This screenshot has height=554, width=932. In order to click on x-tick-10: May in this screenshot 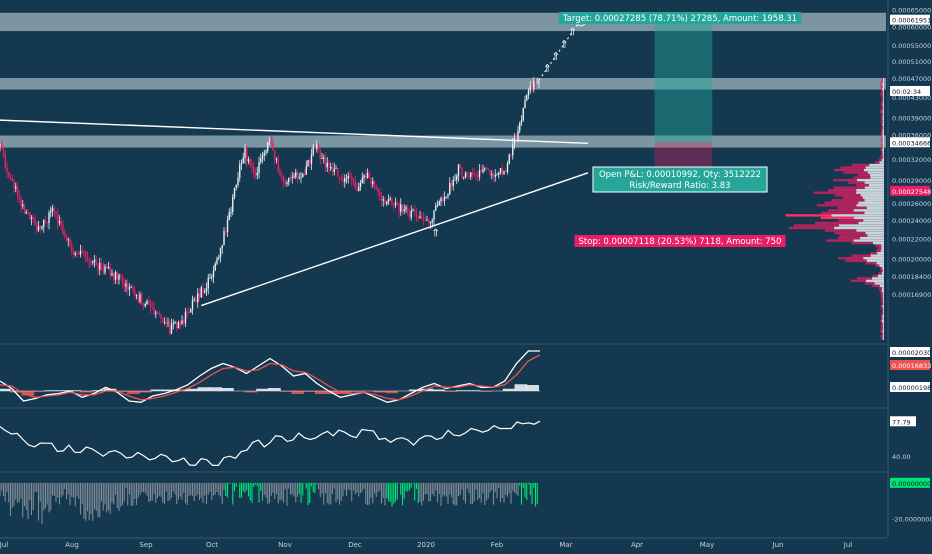, I will do `click(707, 545)`.